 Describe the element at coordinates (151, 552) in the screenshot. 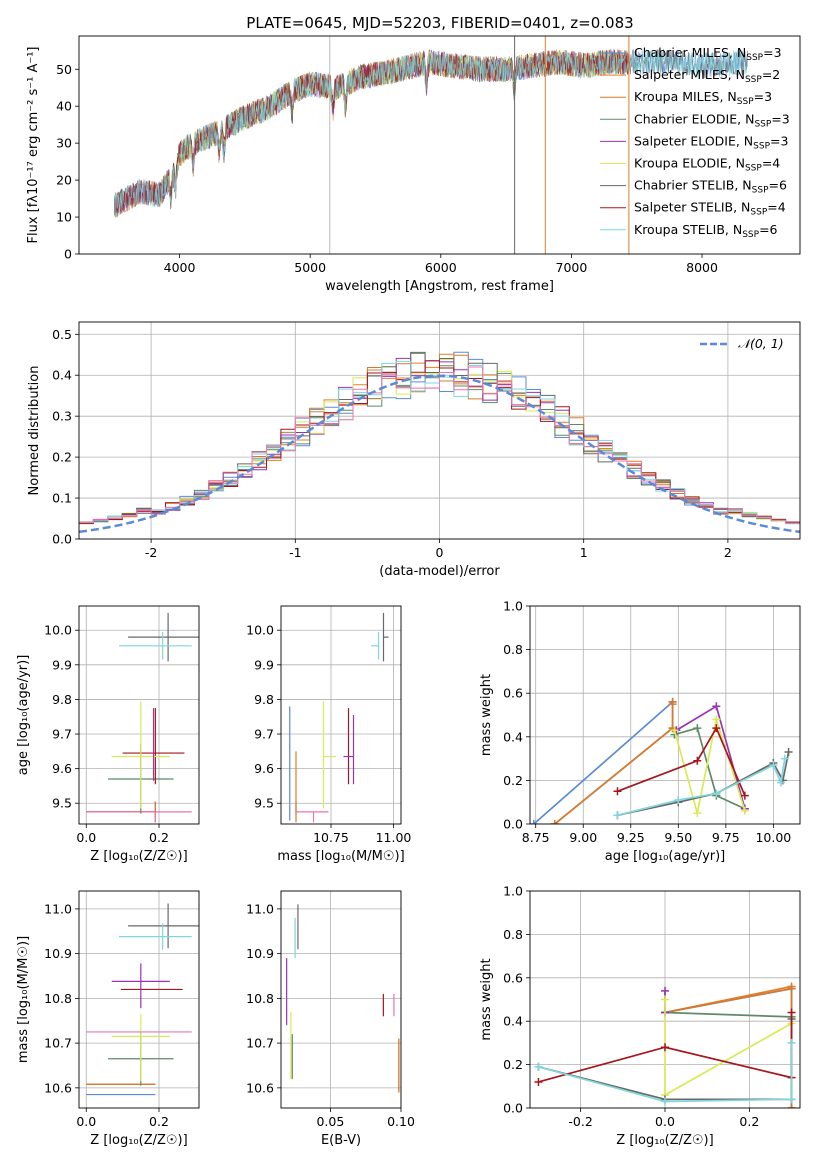

I see `residuals-x-tick-label: -2` at that location.